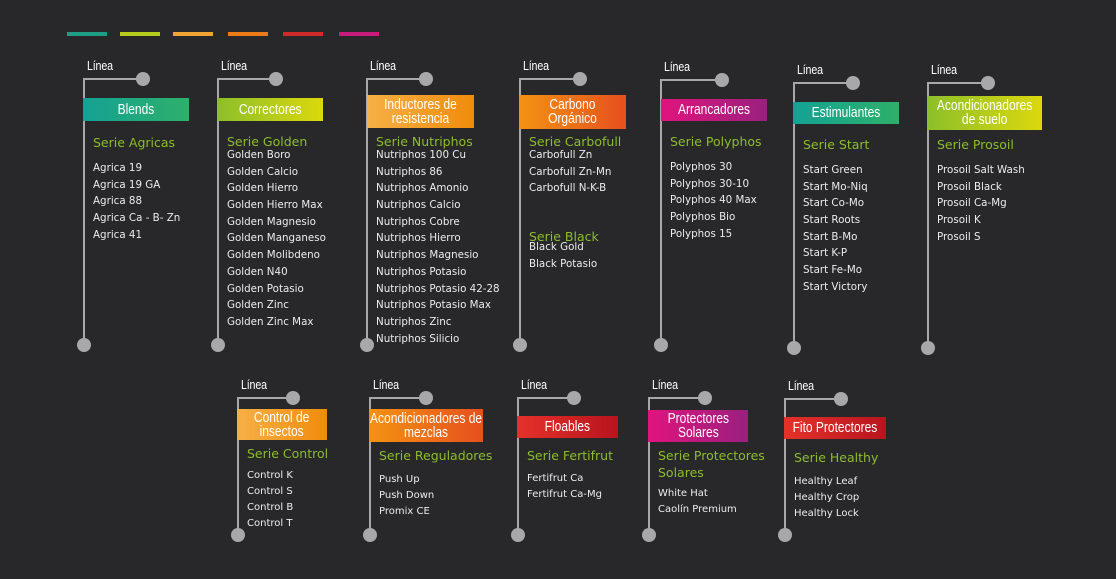 This screenshot has width=1116, height=579. I want to click on line-title-banner: Correctores, so click(270, 109).